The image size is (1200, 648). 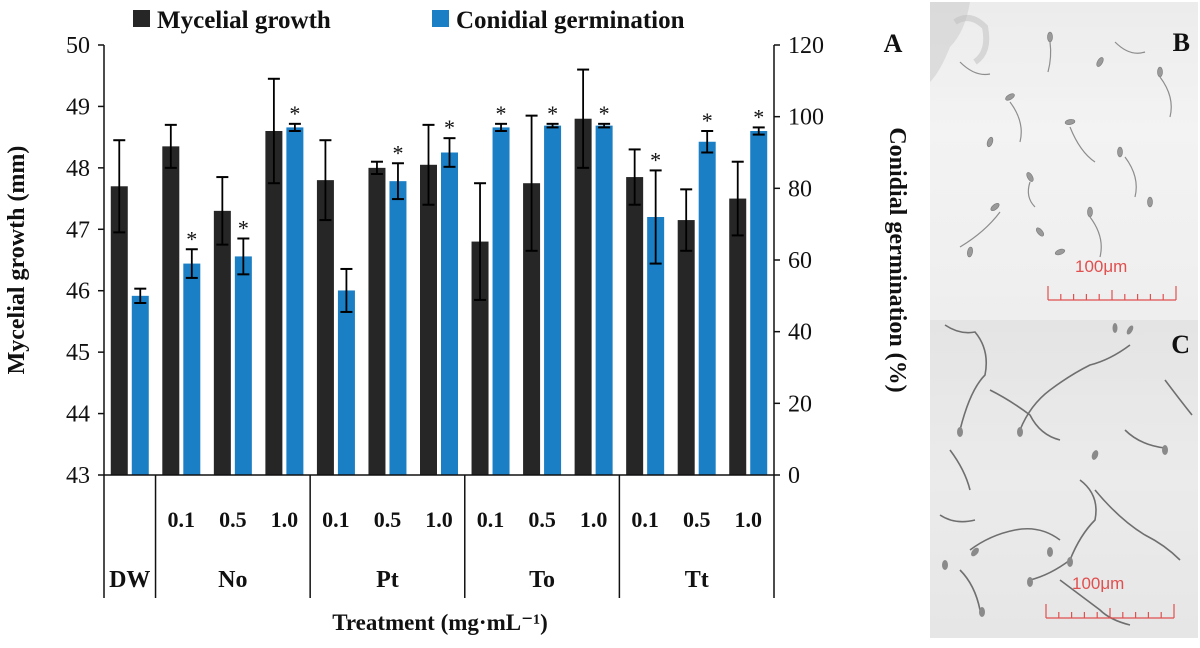 I want to click on right-y-axis: 0 20 40 60 80 100 120, so click(x=798, y=261).